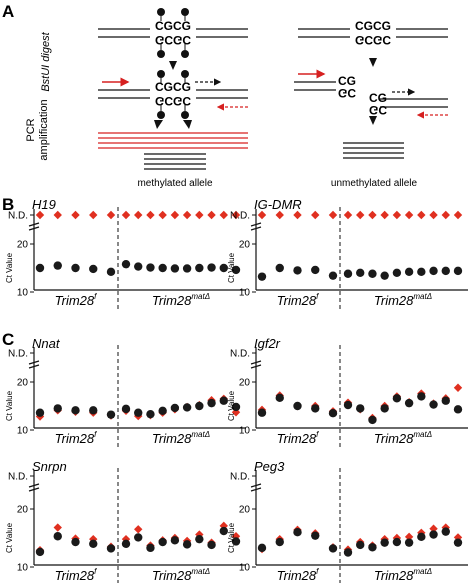  Describe the element at coordinates (347, 392) in the screenshot. I see `plot-igf2r: Igf2r Ct Value N.D. 20 10 Trim28f Trim28matΔ` at that location.